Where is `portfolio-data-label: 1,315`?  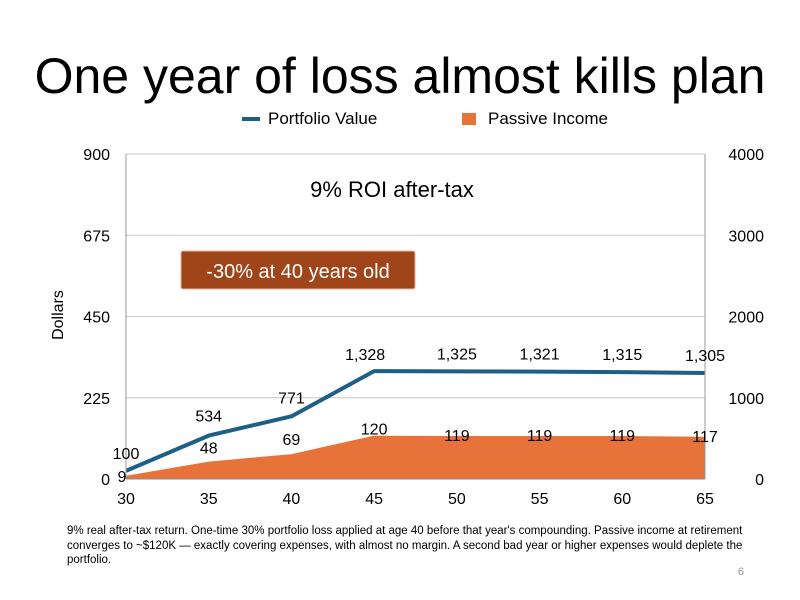
portfolio-data-label: 1,315 is located at coordinates (622, 355).